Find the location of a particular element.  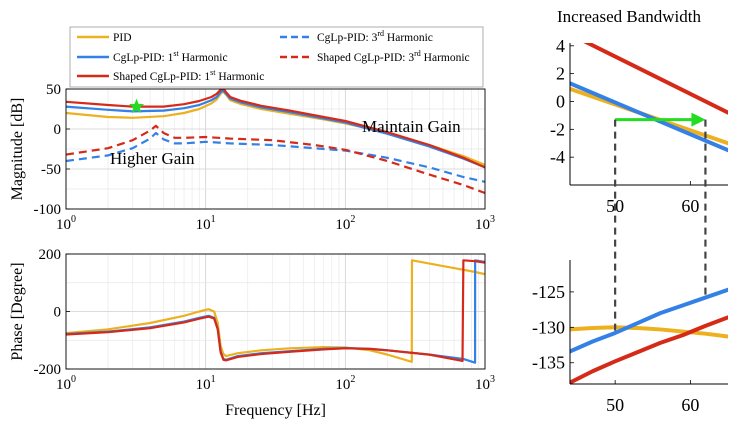

green-star-marker is located at coordinates (136, 106).